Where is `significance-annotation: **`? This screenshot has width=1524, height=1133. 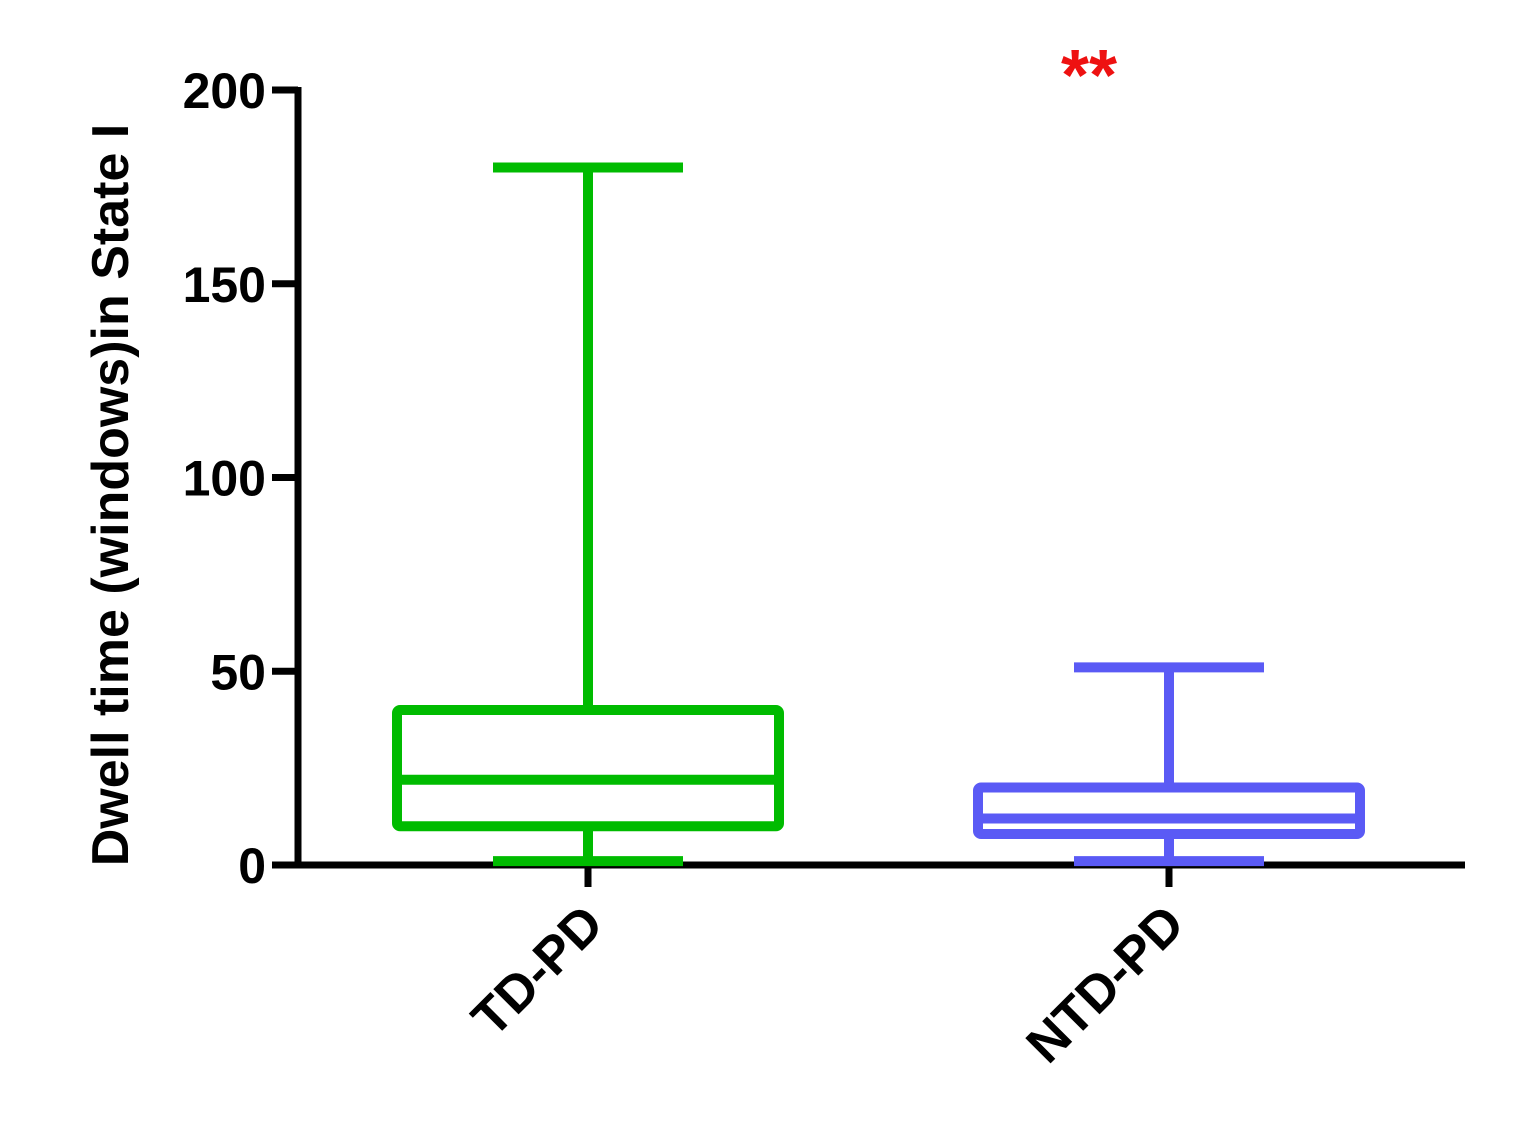
significance-annotation: ** is located at coordinates (1089, 76).